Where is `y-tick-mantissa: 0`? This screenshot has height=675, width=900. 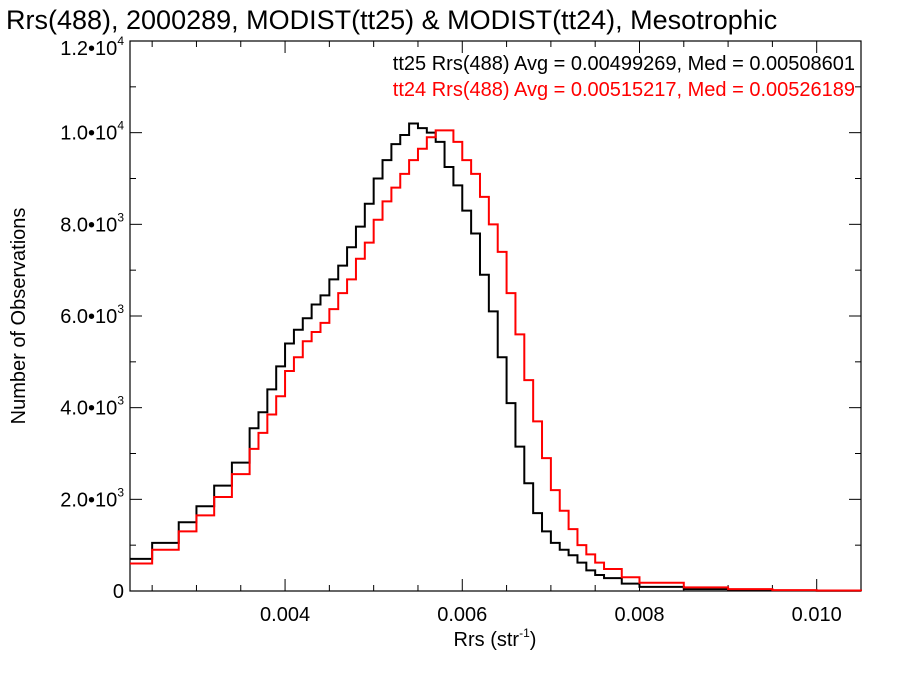 y-tick-mantissa: 0 is located at coordinates (118, 592).